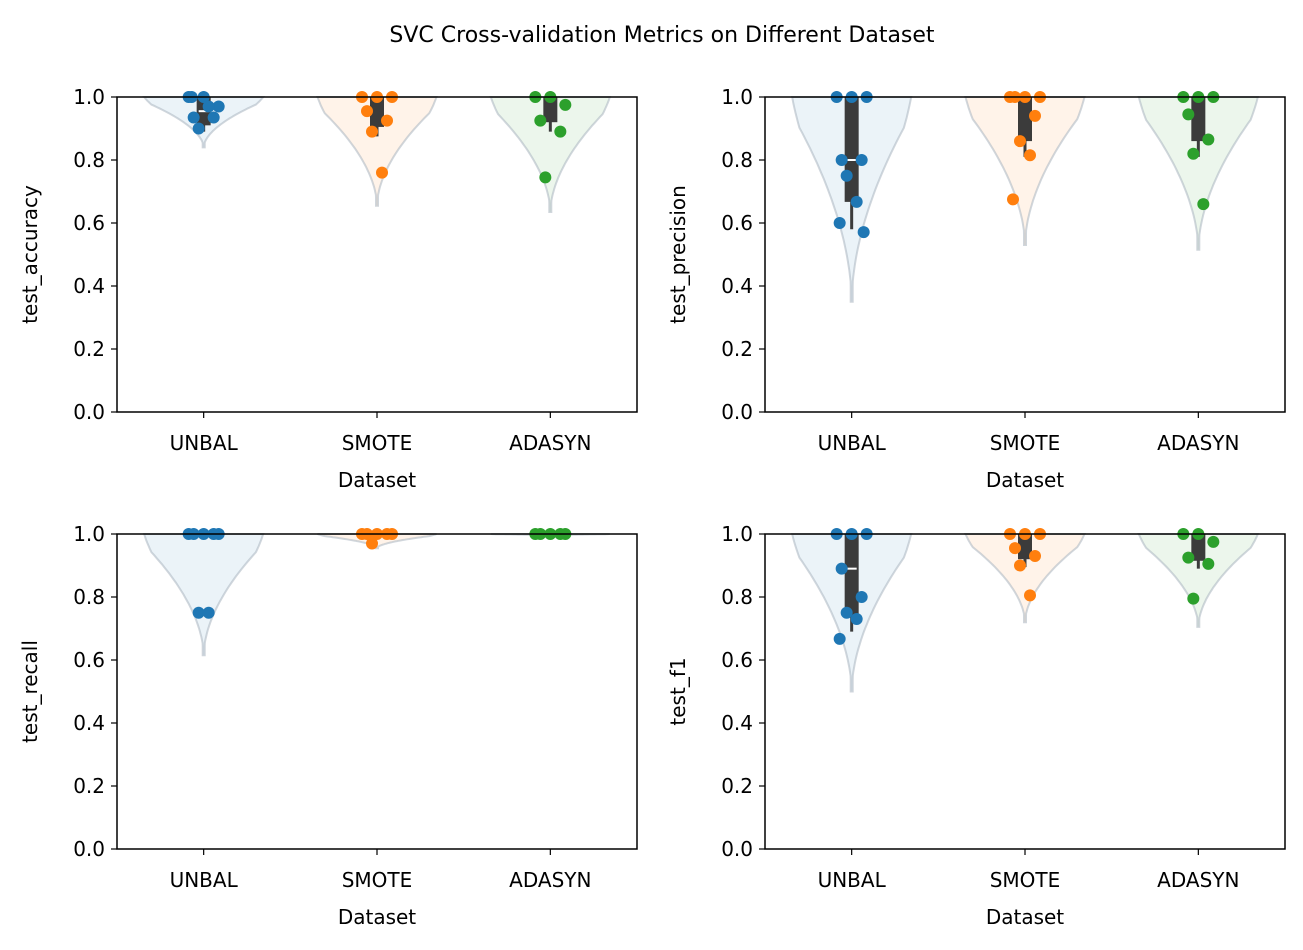  What do you see at coordinates (678, 254) in the screenshot?
I see `y-axis-label: test_precision` at bounding box center [678, 254].